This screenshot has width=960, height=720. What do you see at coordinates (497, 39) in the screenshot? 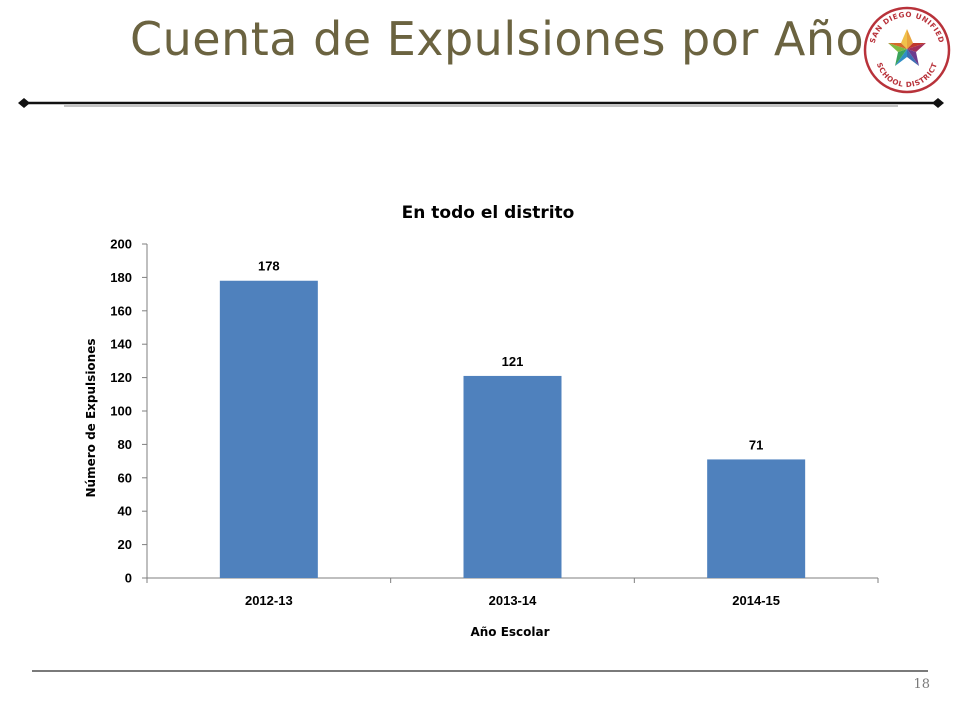
I see `slide-title: Cuenta de Expulsiones por Año` at bounding box center [497, 39].